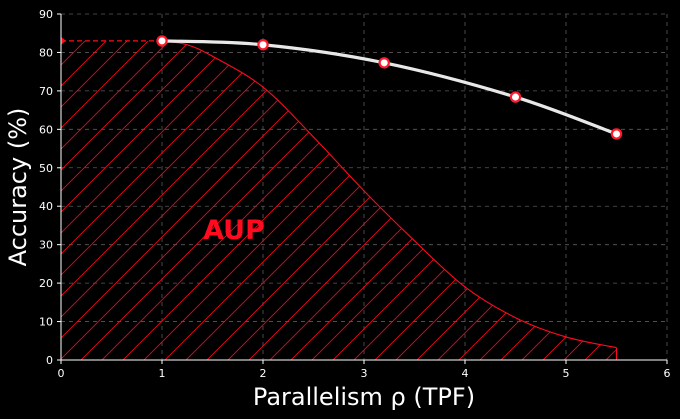  Describe the element at coordinates (465, 373) in the screenshot. I see `x-tick-label: 4` at that location.